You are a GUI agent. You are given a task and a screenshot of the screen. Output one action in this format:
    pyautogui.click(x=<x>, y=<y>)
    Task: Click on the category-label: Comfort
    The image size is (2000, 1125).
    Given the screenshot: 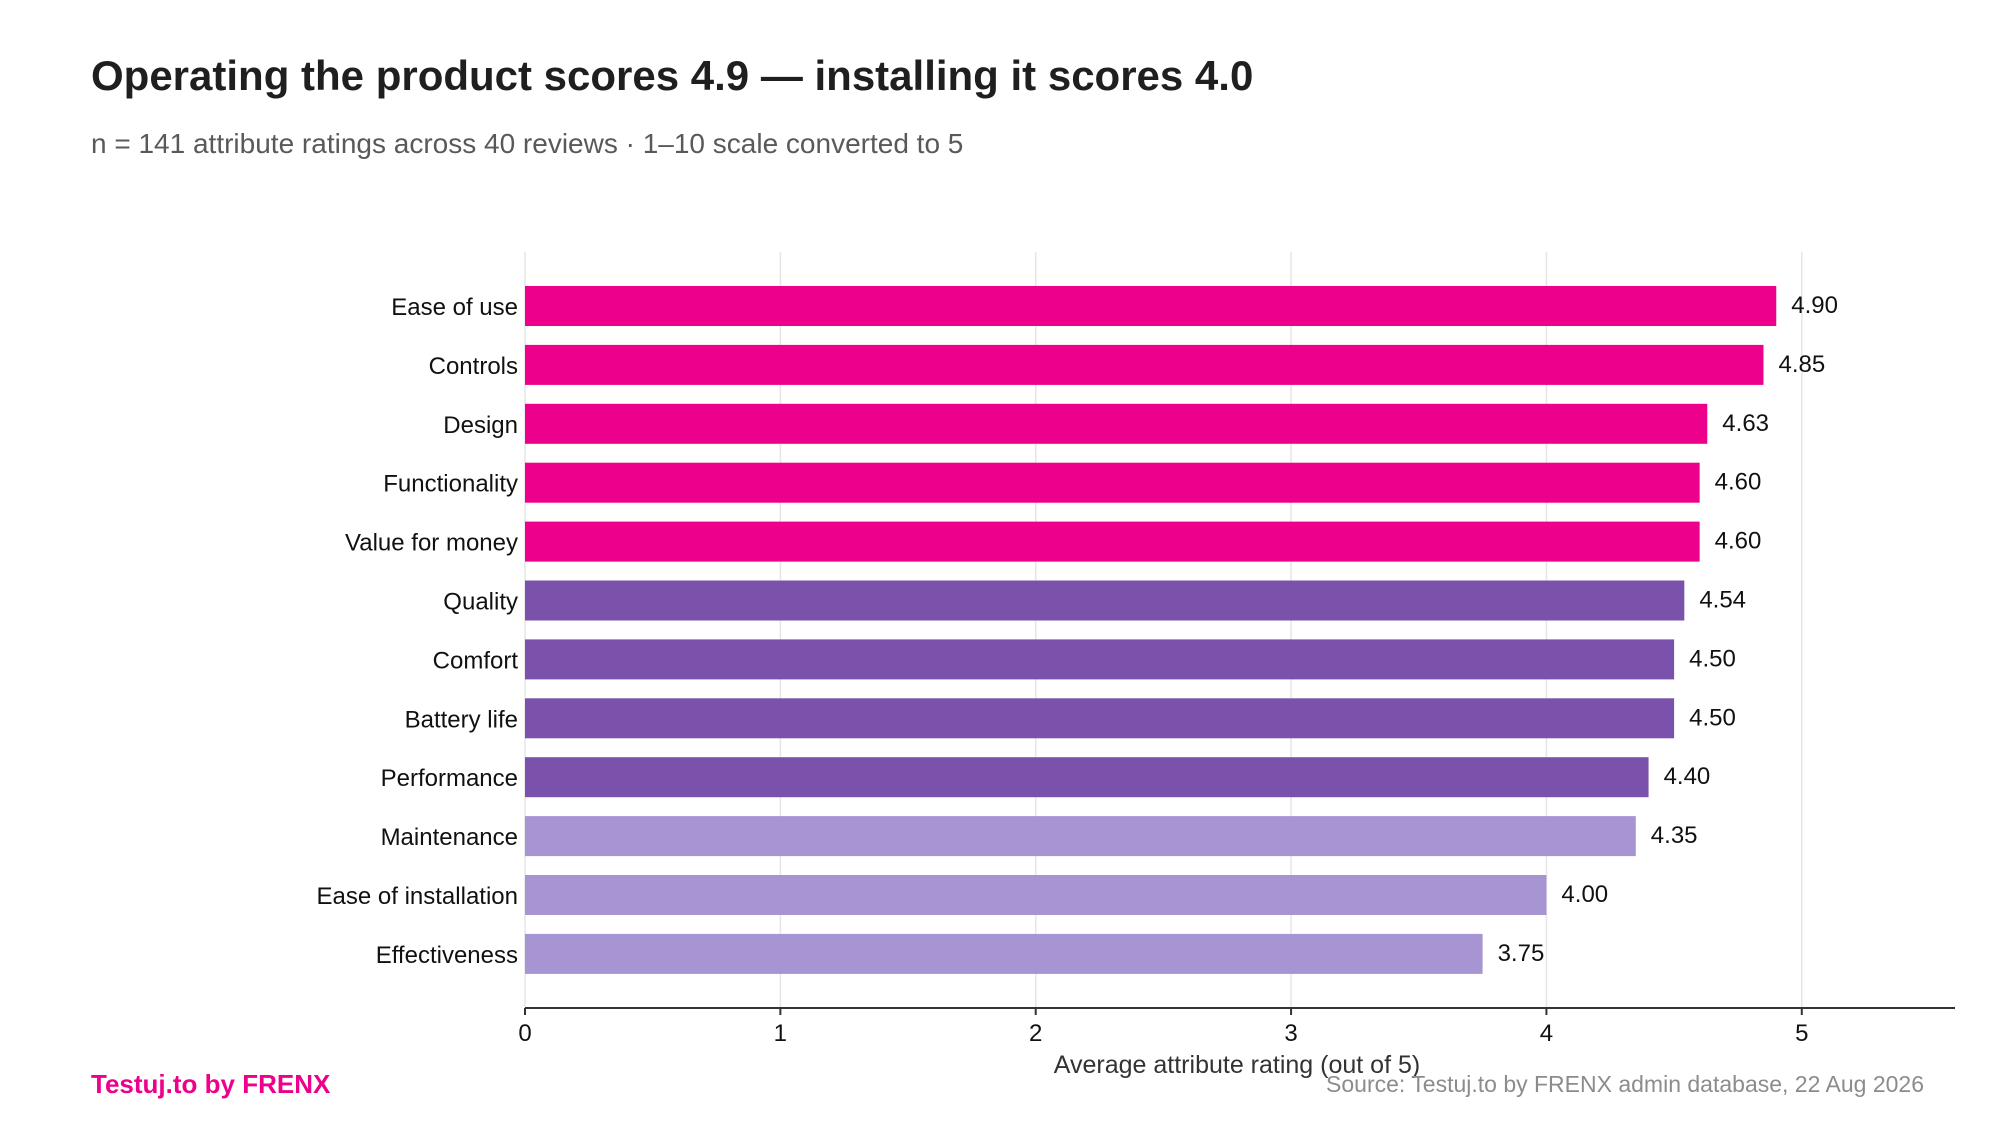 What is the action you would take?
    pyautogui.click(x=476, y=660)
    